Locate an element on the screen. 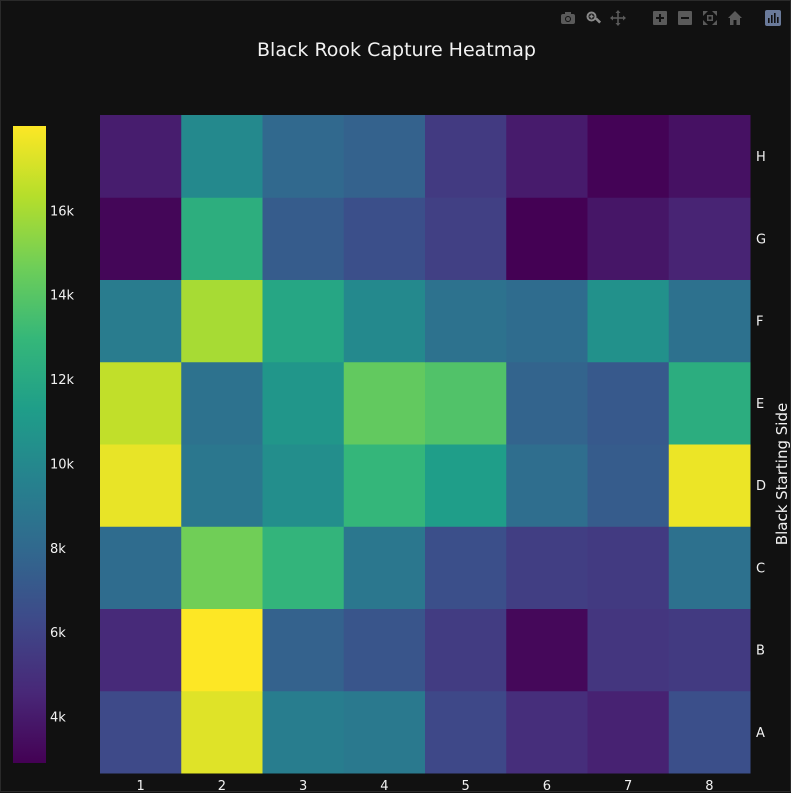 This screenshot has width=791, height=793. colorbar-tick-label: 6k is located at coordinates (58, 633).